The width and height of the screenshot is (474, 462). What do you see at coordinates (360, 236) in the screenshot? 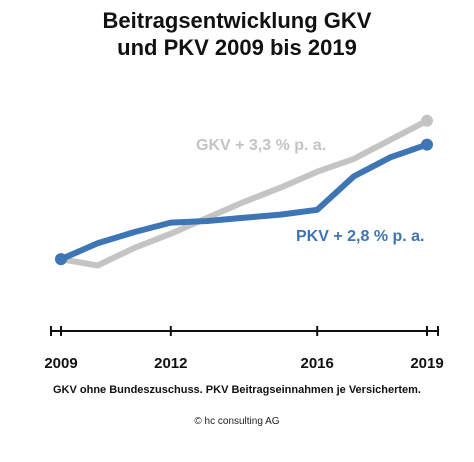
I see `series-label-pkv: PKV + 2,8 % p. a.` at bounding box center [360, 236].